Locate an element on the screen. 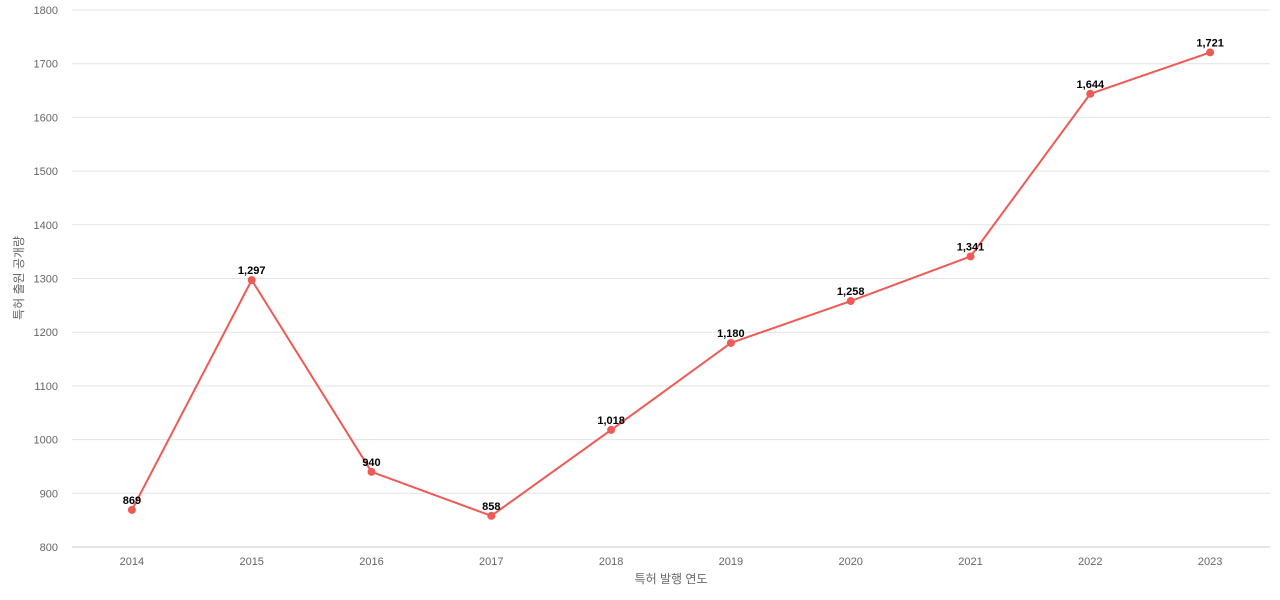 The height and width of the screenshot is (600, 1280). data-label: 858 is located at coordinates (491, 507).